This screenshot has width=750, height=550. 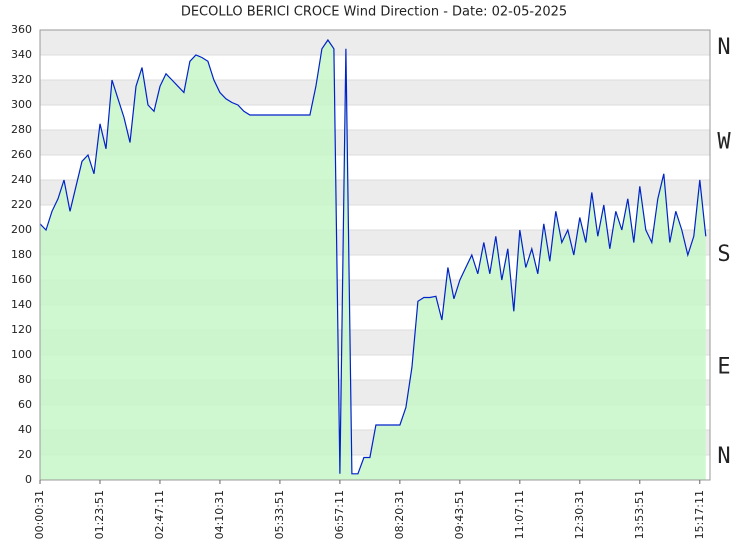 What do you see at coordinates (21, 204) in the screenshot?
I see `y-tick-label: 220` at bounding box center [21, 204].